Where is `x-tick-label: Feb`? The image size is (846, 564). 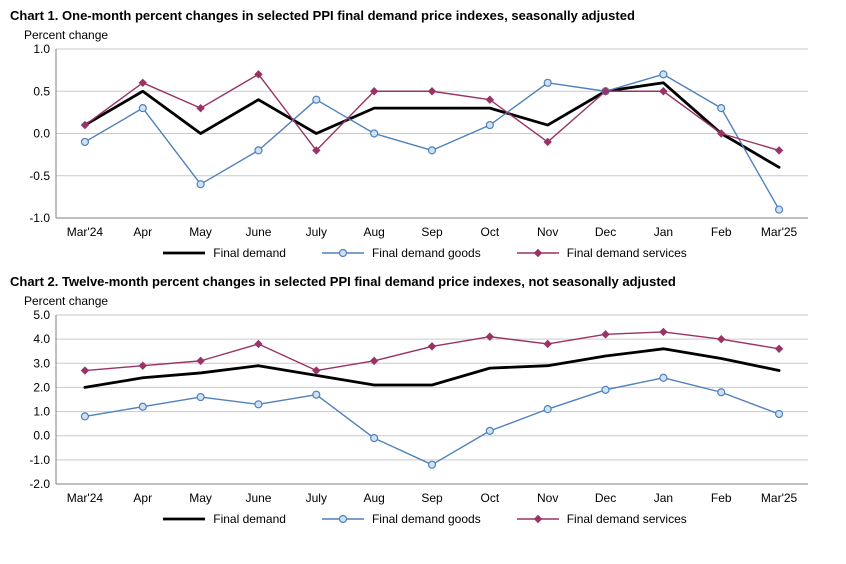 x-tick-label: Feb is located at coordinates (721, 498).